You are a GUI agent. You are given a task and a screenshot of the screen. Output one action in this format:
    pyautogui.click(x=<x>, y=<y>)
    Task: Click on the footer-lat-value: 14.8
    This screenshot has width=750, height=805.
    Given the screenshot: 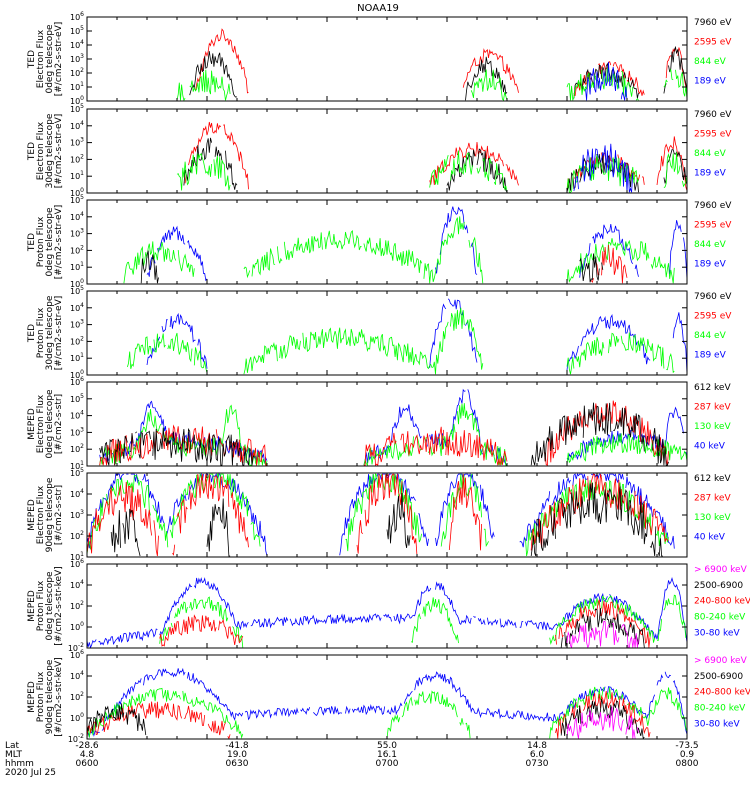 What is the action you would take?
    pyautogui.click(x=537, y=746)
    